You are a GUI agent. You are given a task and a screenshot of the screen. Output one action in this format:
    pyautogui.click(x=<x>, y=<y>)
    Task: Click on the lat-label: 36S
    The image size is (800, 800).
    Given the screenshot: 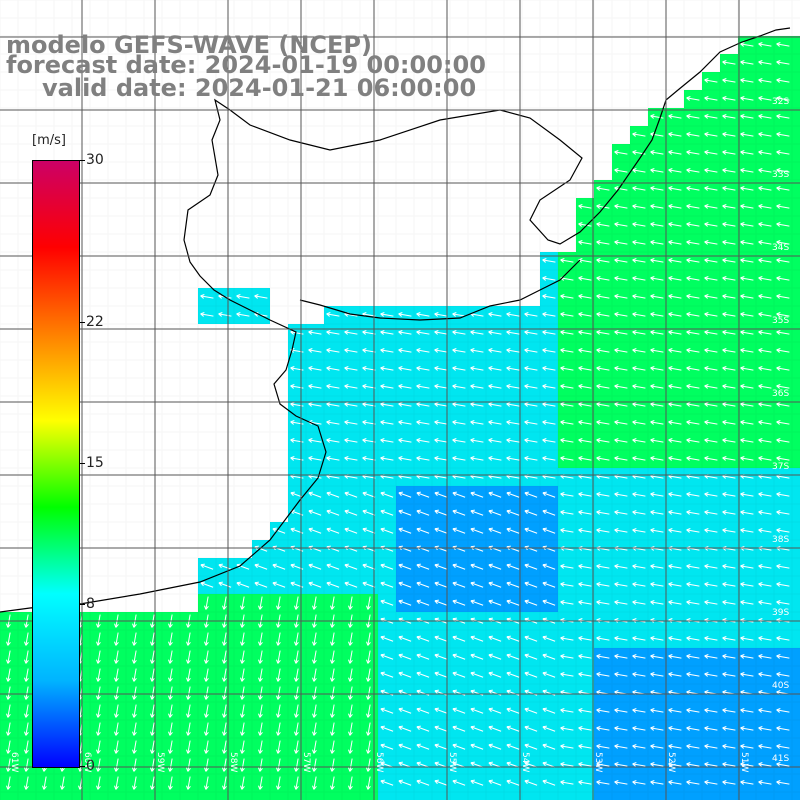 What is the action you would take?
    pyautogui.click(x=780, y=394)
    